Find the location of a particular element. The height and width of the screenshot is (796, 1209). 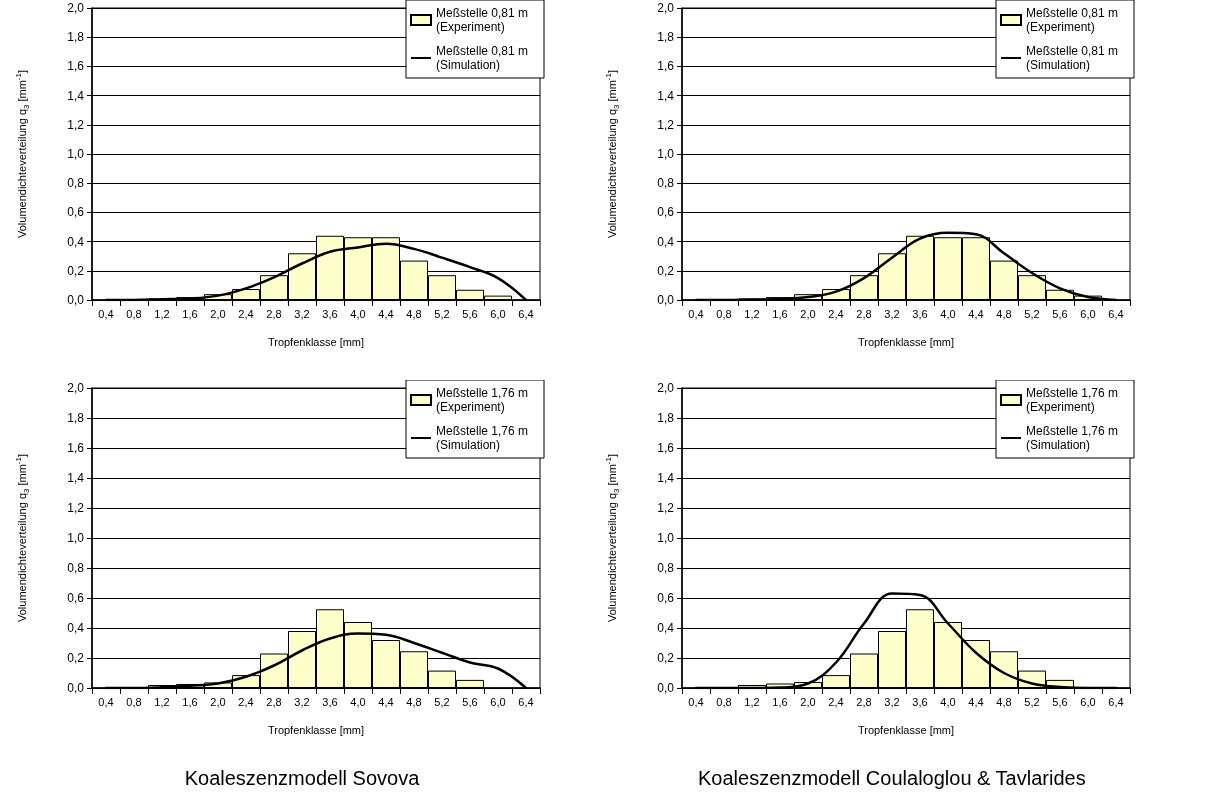

text: Koaleszenzmodell Coulaloglou & Tavlarides is located at coordinates (892, 778).